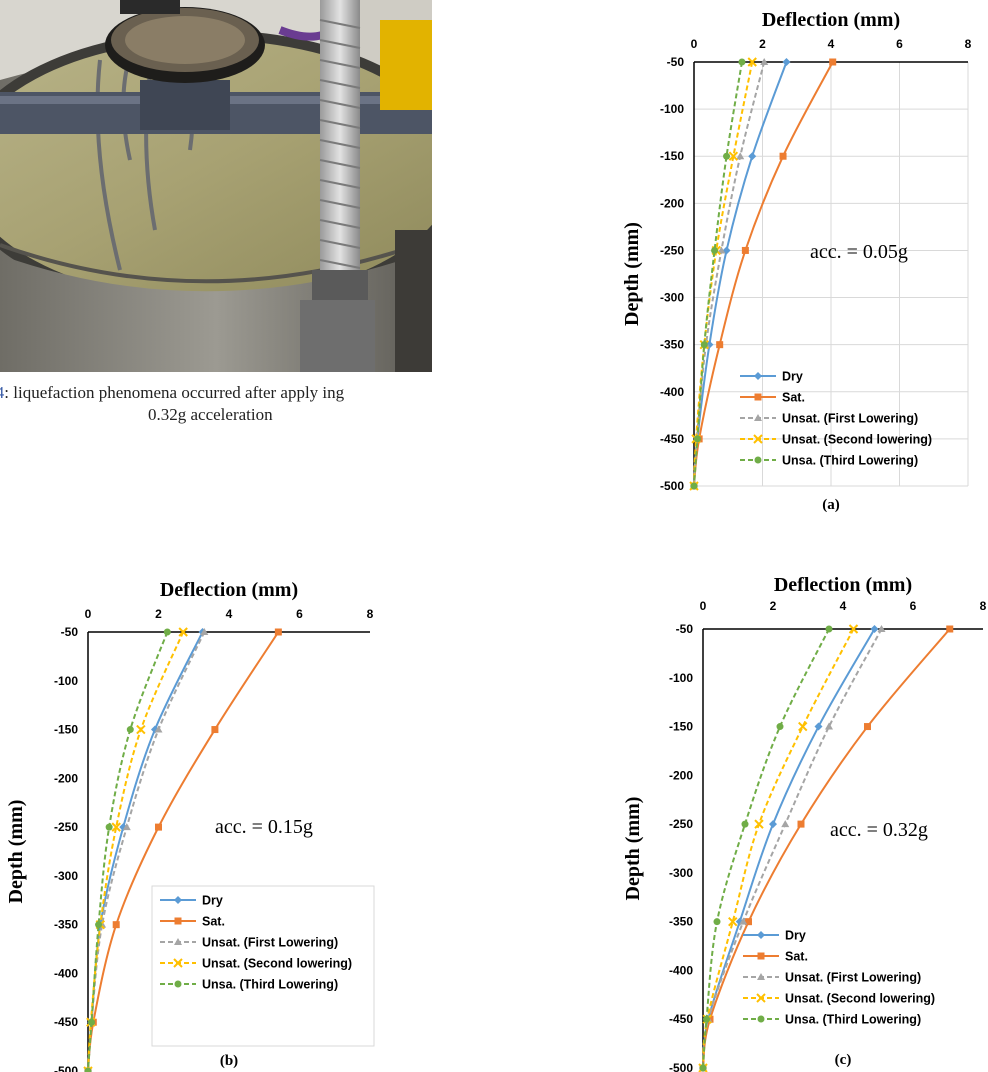 The image size is (988, 1072). Describe the element at coordinates (229, 1061) in the screenshot. I see `panel-label: (b)` at that location.